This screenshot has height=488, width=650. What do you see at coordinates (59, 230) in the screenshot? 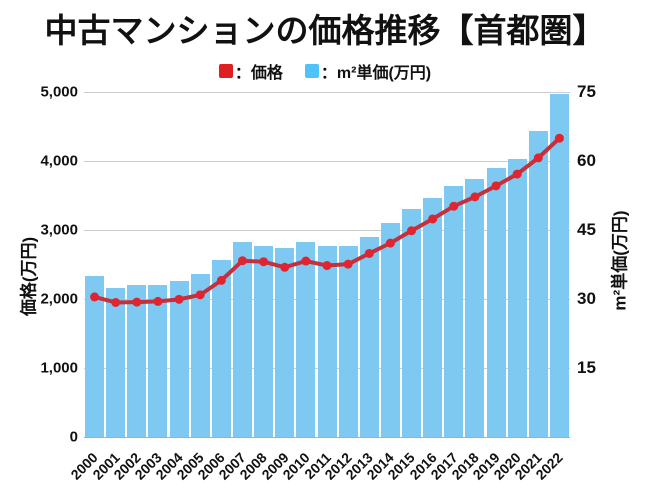
I see `left-tick-3000: 3,000` at bounding box center [59, 230].